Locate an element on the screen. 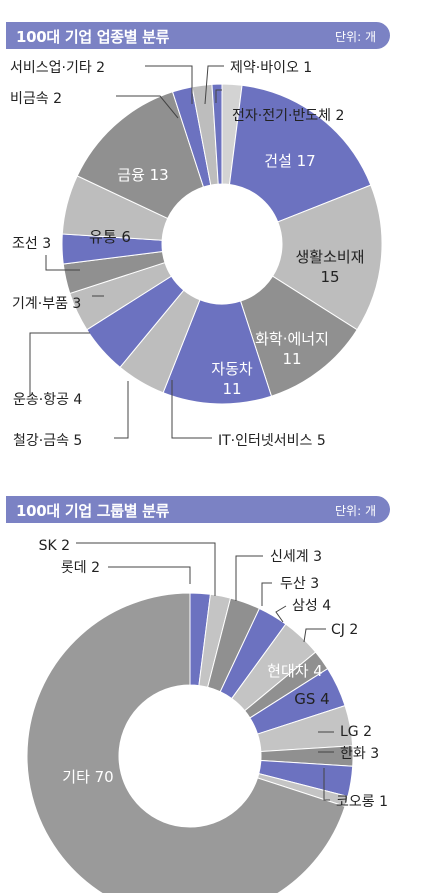 The height and width of the screenshot is (893, 421). slice-label-1-9: 한화 3 is located at coordinates (359, 754).